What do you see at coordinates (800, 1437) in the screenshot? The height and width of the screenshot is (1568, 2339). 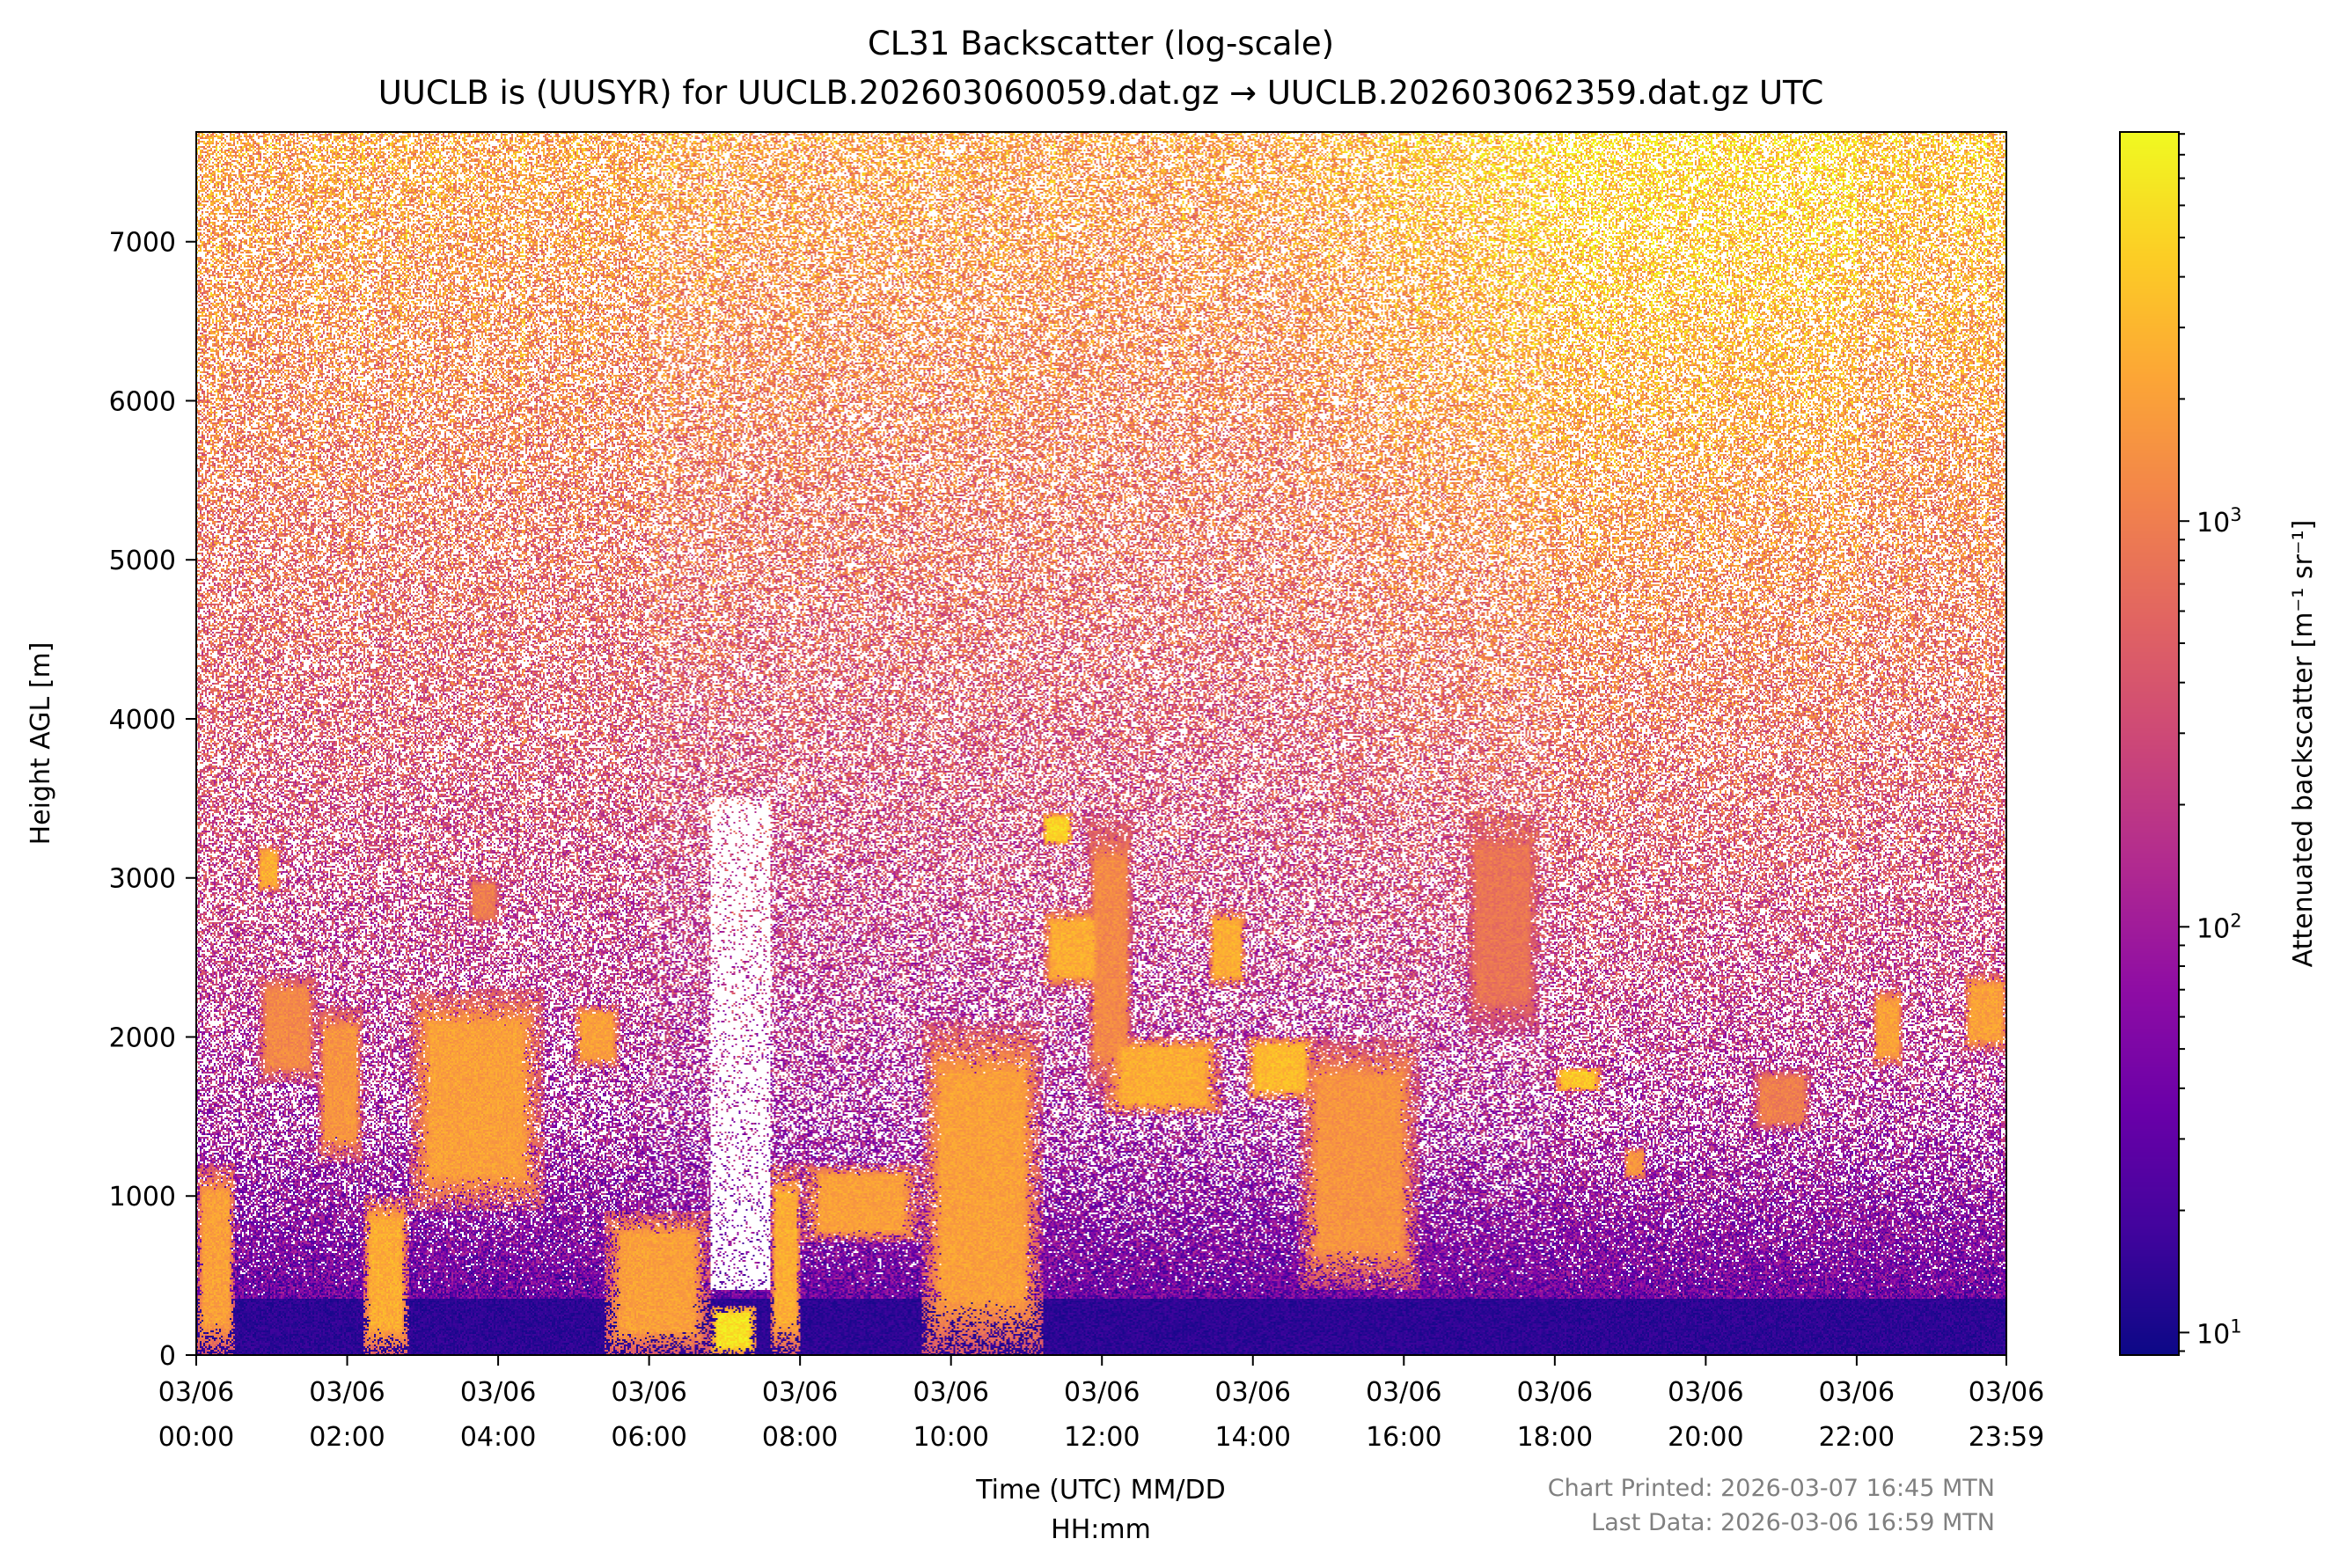 I see `x-tick-time: 08:00` at bounding box center [800, 1437].